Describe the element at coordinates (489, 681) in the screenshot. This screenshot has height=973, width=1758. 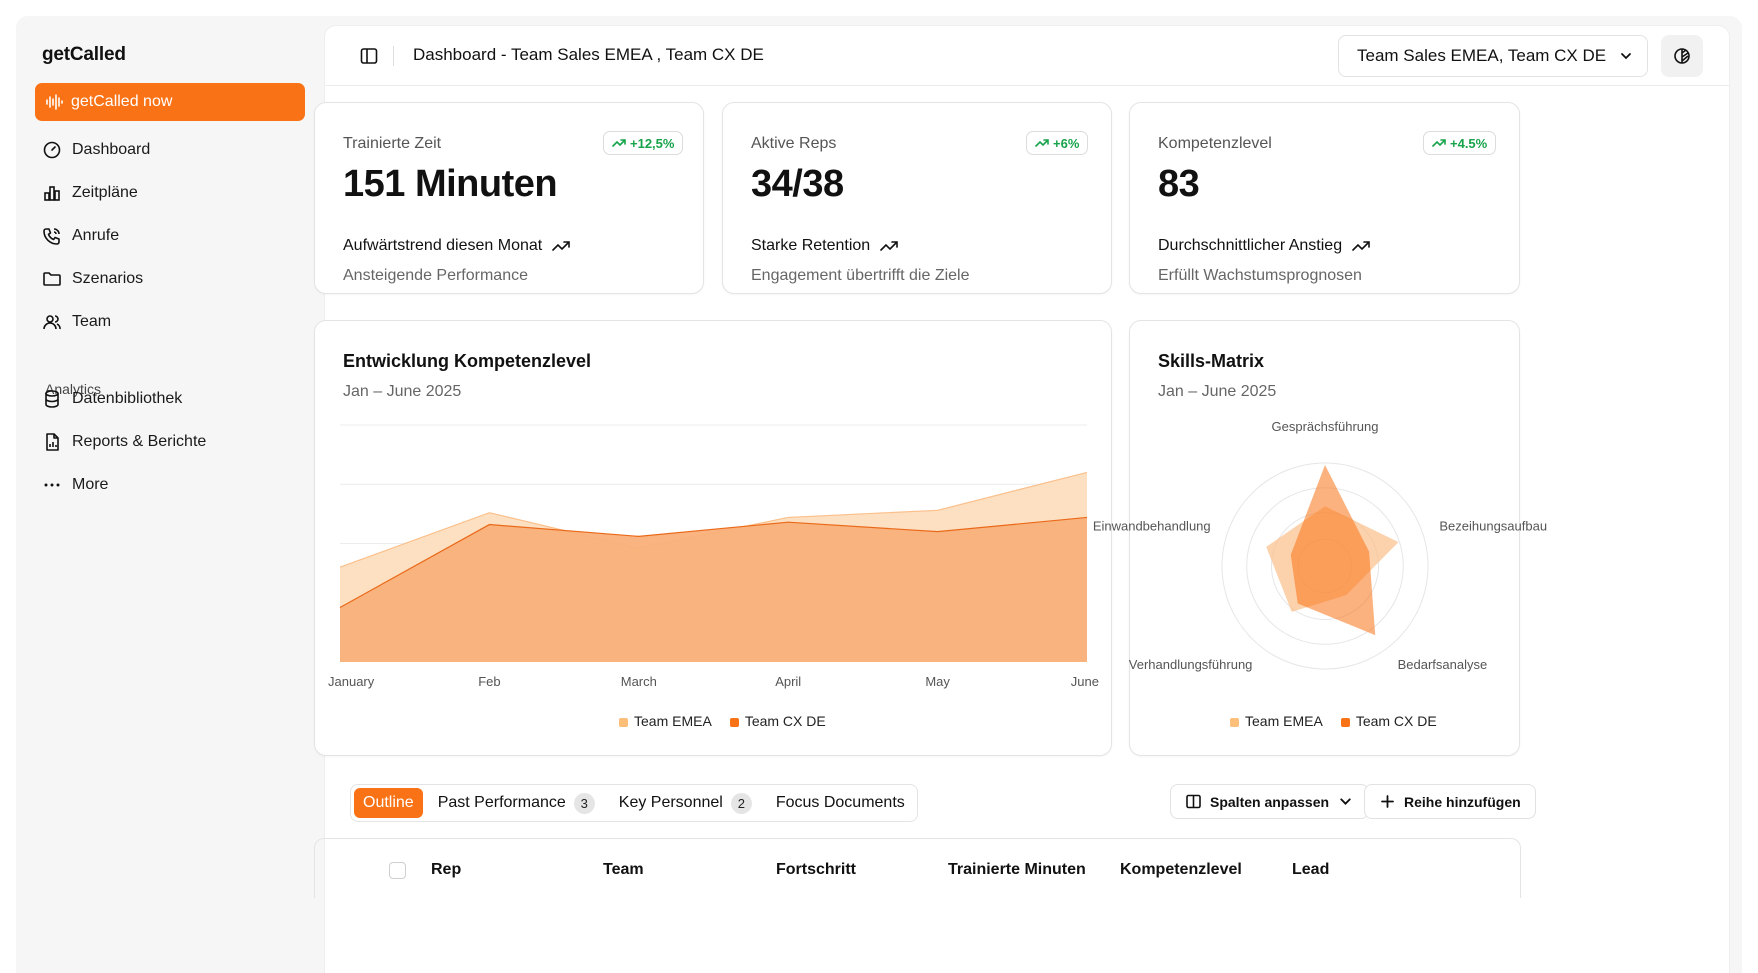
I see `x-tick-label: Feb` at that location.